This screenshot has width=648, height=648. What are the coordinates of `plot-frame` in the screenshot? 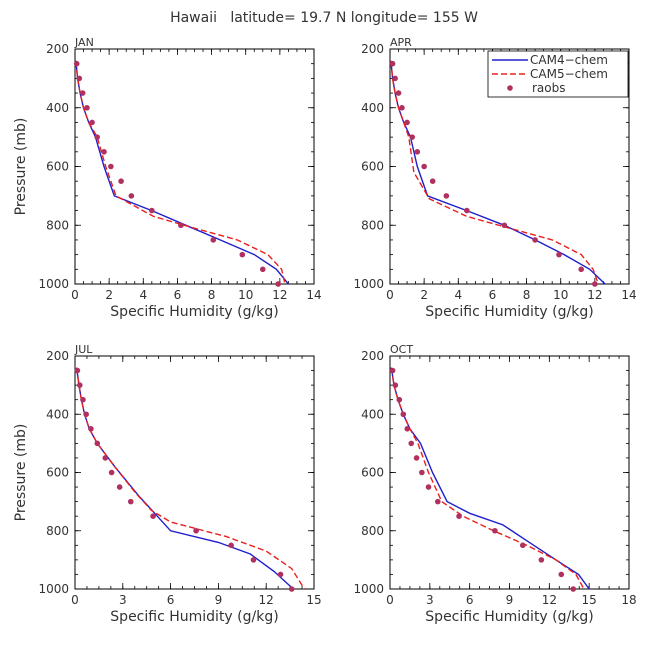 It's located at (509, 472).